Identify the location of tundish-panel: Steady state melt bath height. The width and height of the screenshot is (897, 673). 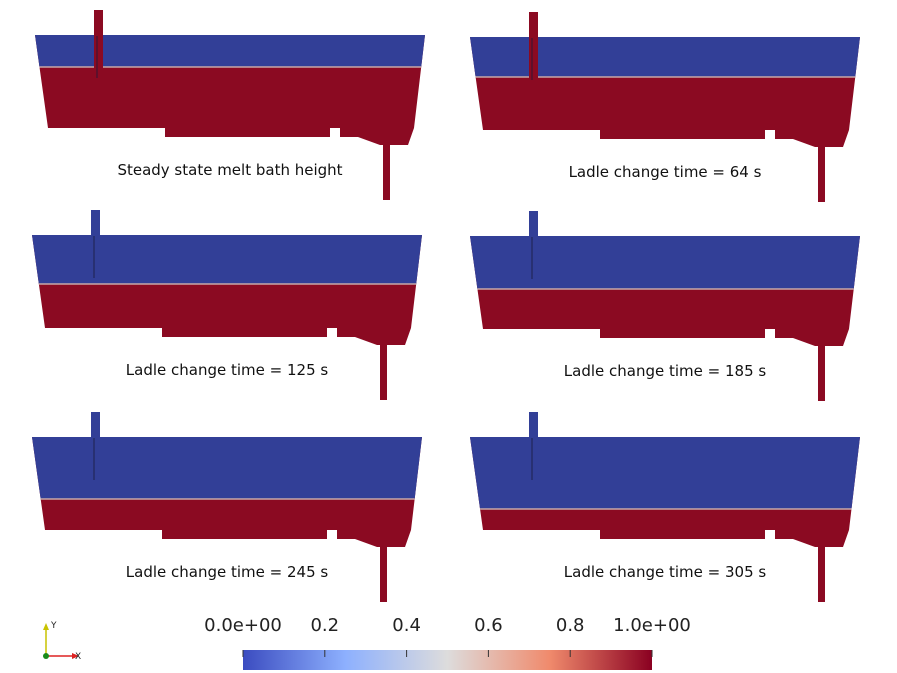
(230, 105).